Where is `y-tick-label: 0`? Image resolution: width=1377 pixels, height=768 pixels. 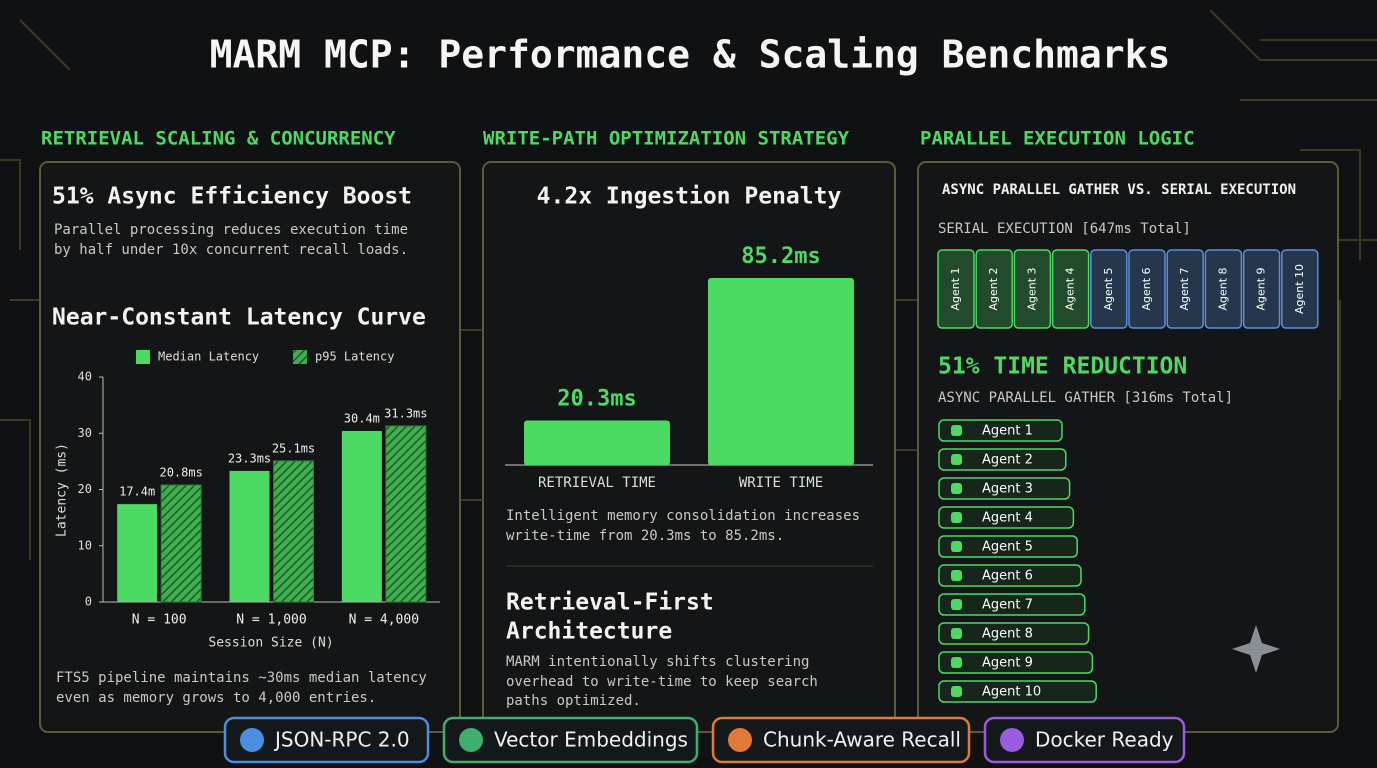
y-tick-label: 0 is located at coordinates (88, 602).